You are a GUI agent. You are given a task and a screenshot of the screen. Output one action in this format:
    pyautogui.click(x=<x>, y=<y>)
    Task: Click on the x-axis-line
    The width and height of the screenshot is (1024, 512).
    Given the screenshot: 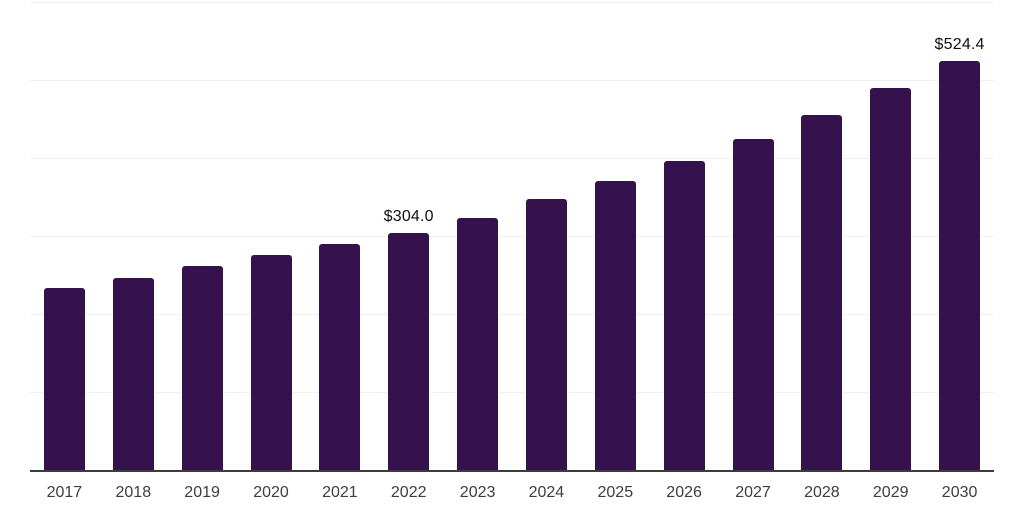 What is the action you would take?
    pyautogui.click(x=512, y=471)
    